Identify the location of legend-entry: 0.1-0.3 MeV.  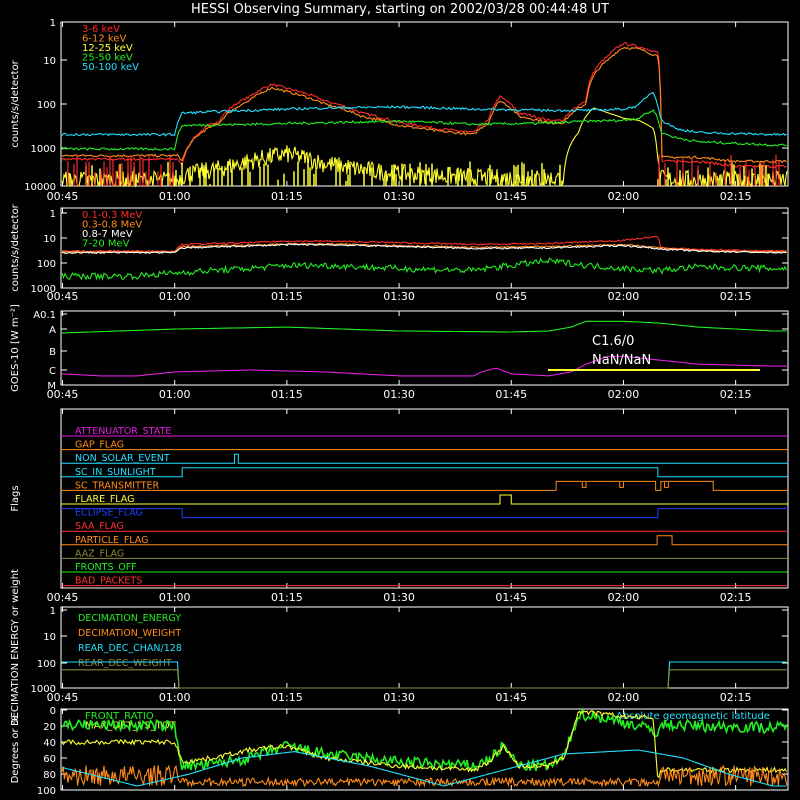
(112, 215).